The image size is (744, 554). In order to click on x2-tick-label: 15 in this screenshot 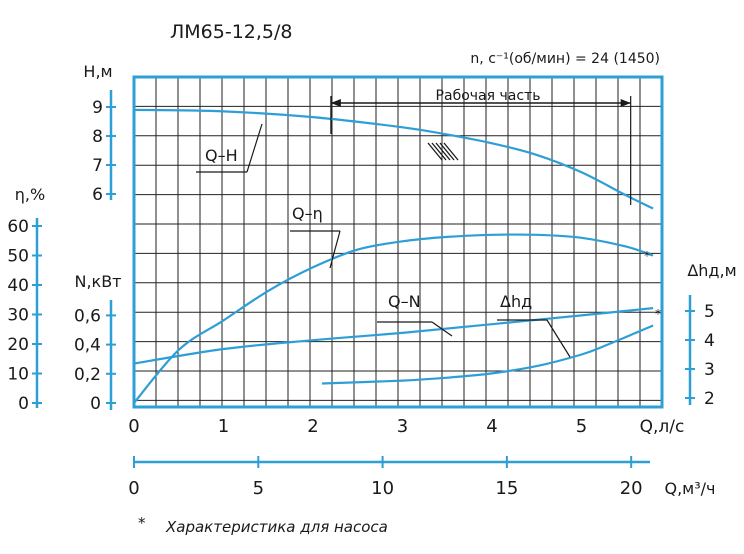, I will do `click(506, 488)`.